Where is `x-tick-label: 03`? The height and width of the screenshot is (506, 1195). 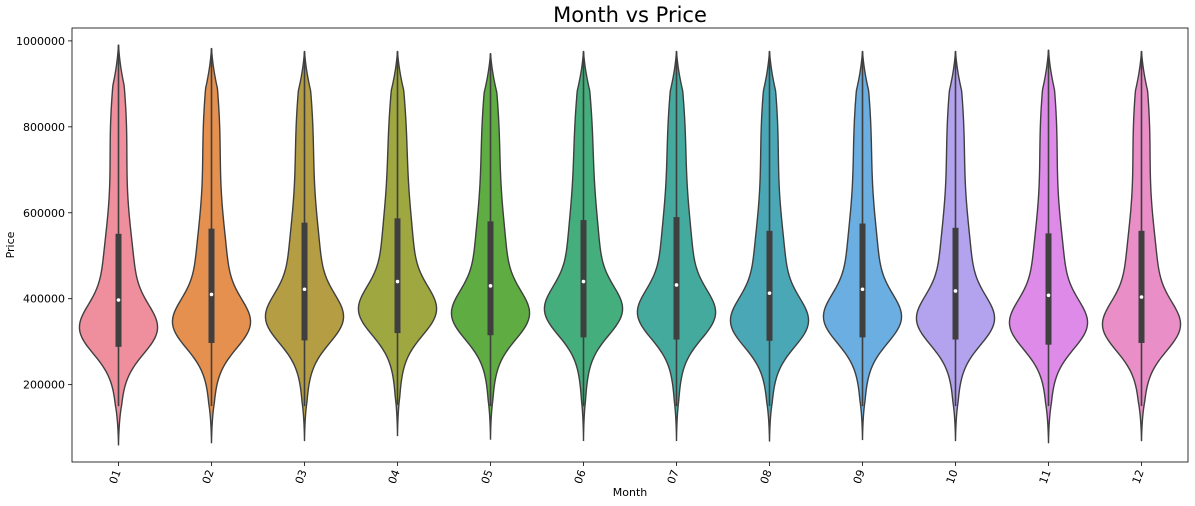 x-tick-label: 03 is located at coordinates (301, 477).